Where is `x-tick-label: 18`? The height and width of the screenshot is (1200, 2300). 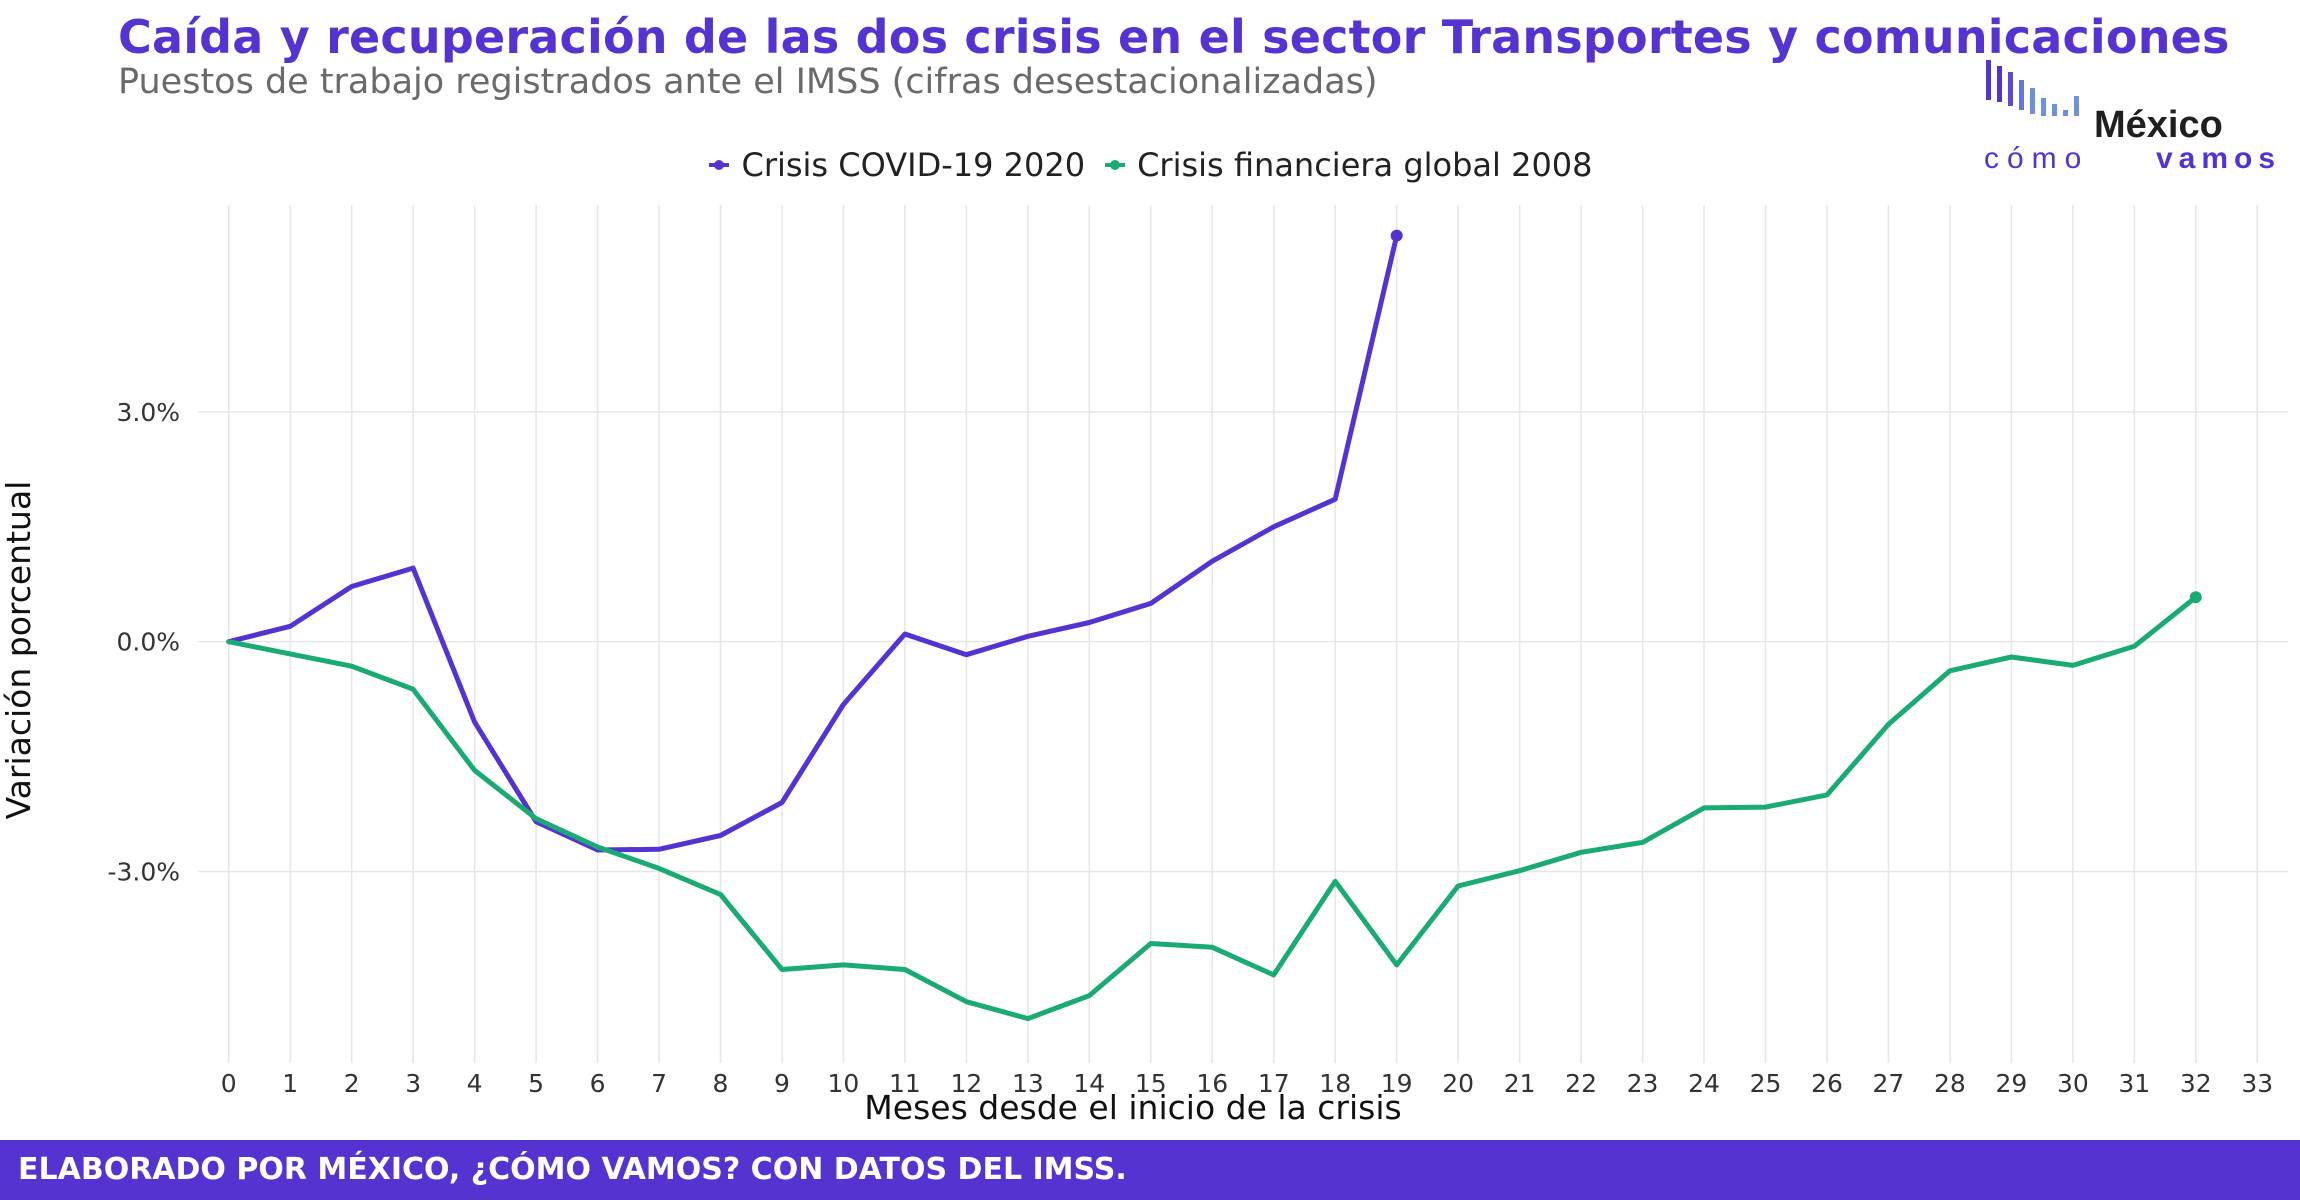 x-tick-label: 18 is located at coordinates (1335, 1083).